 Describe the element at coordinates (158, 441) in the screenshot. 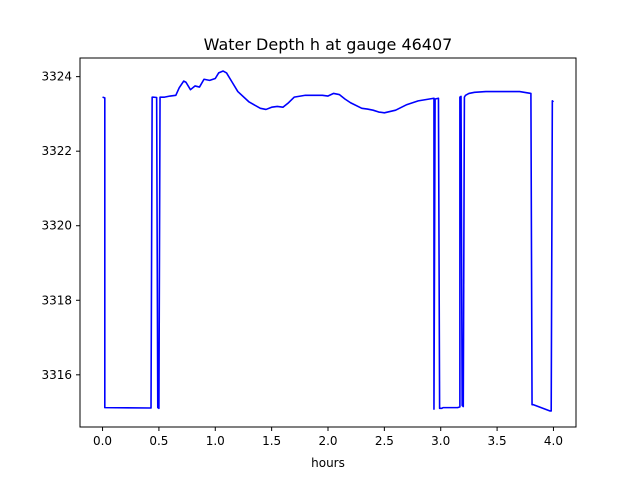

I see `x-tick-label: 0.5` at that location.